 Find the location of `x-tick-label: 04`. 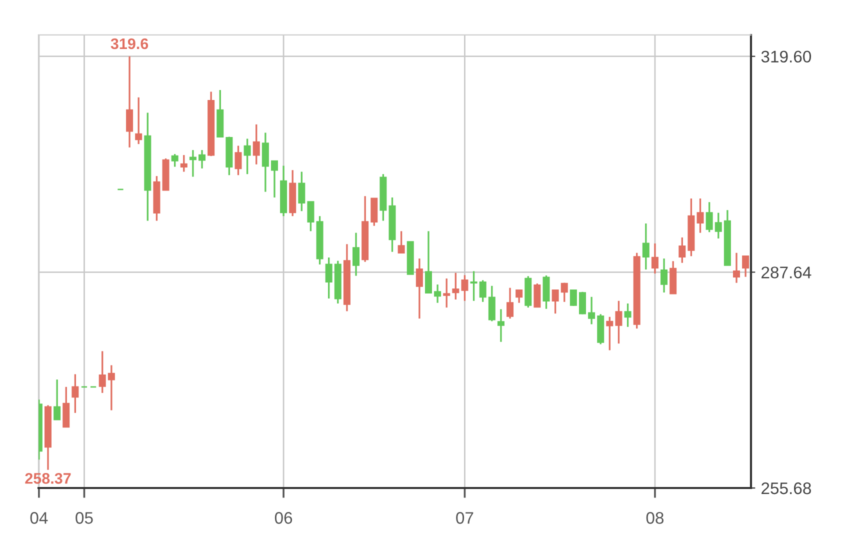

x-tick-label: 04 is located at coordinates (39, 518).